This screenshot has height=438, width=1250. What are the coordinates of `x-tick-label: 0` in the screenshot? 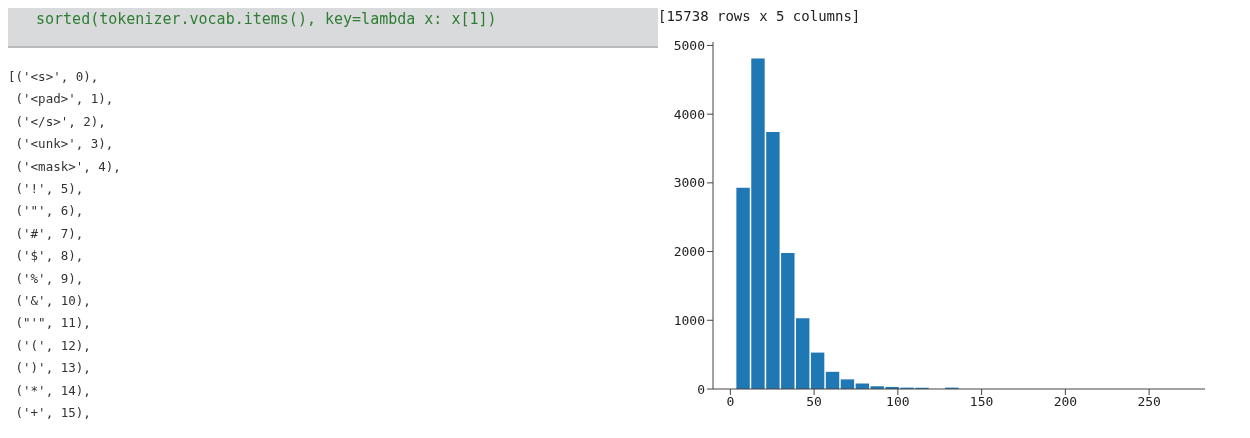 It's located at (730, 402).